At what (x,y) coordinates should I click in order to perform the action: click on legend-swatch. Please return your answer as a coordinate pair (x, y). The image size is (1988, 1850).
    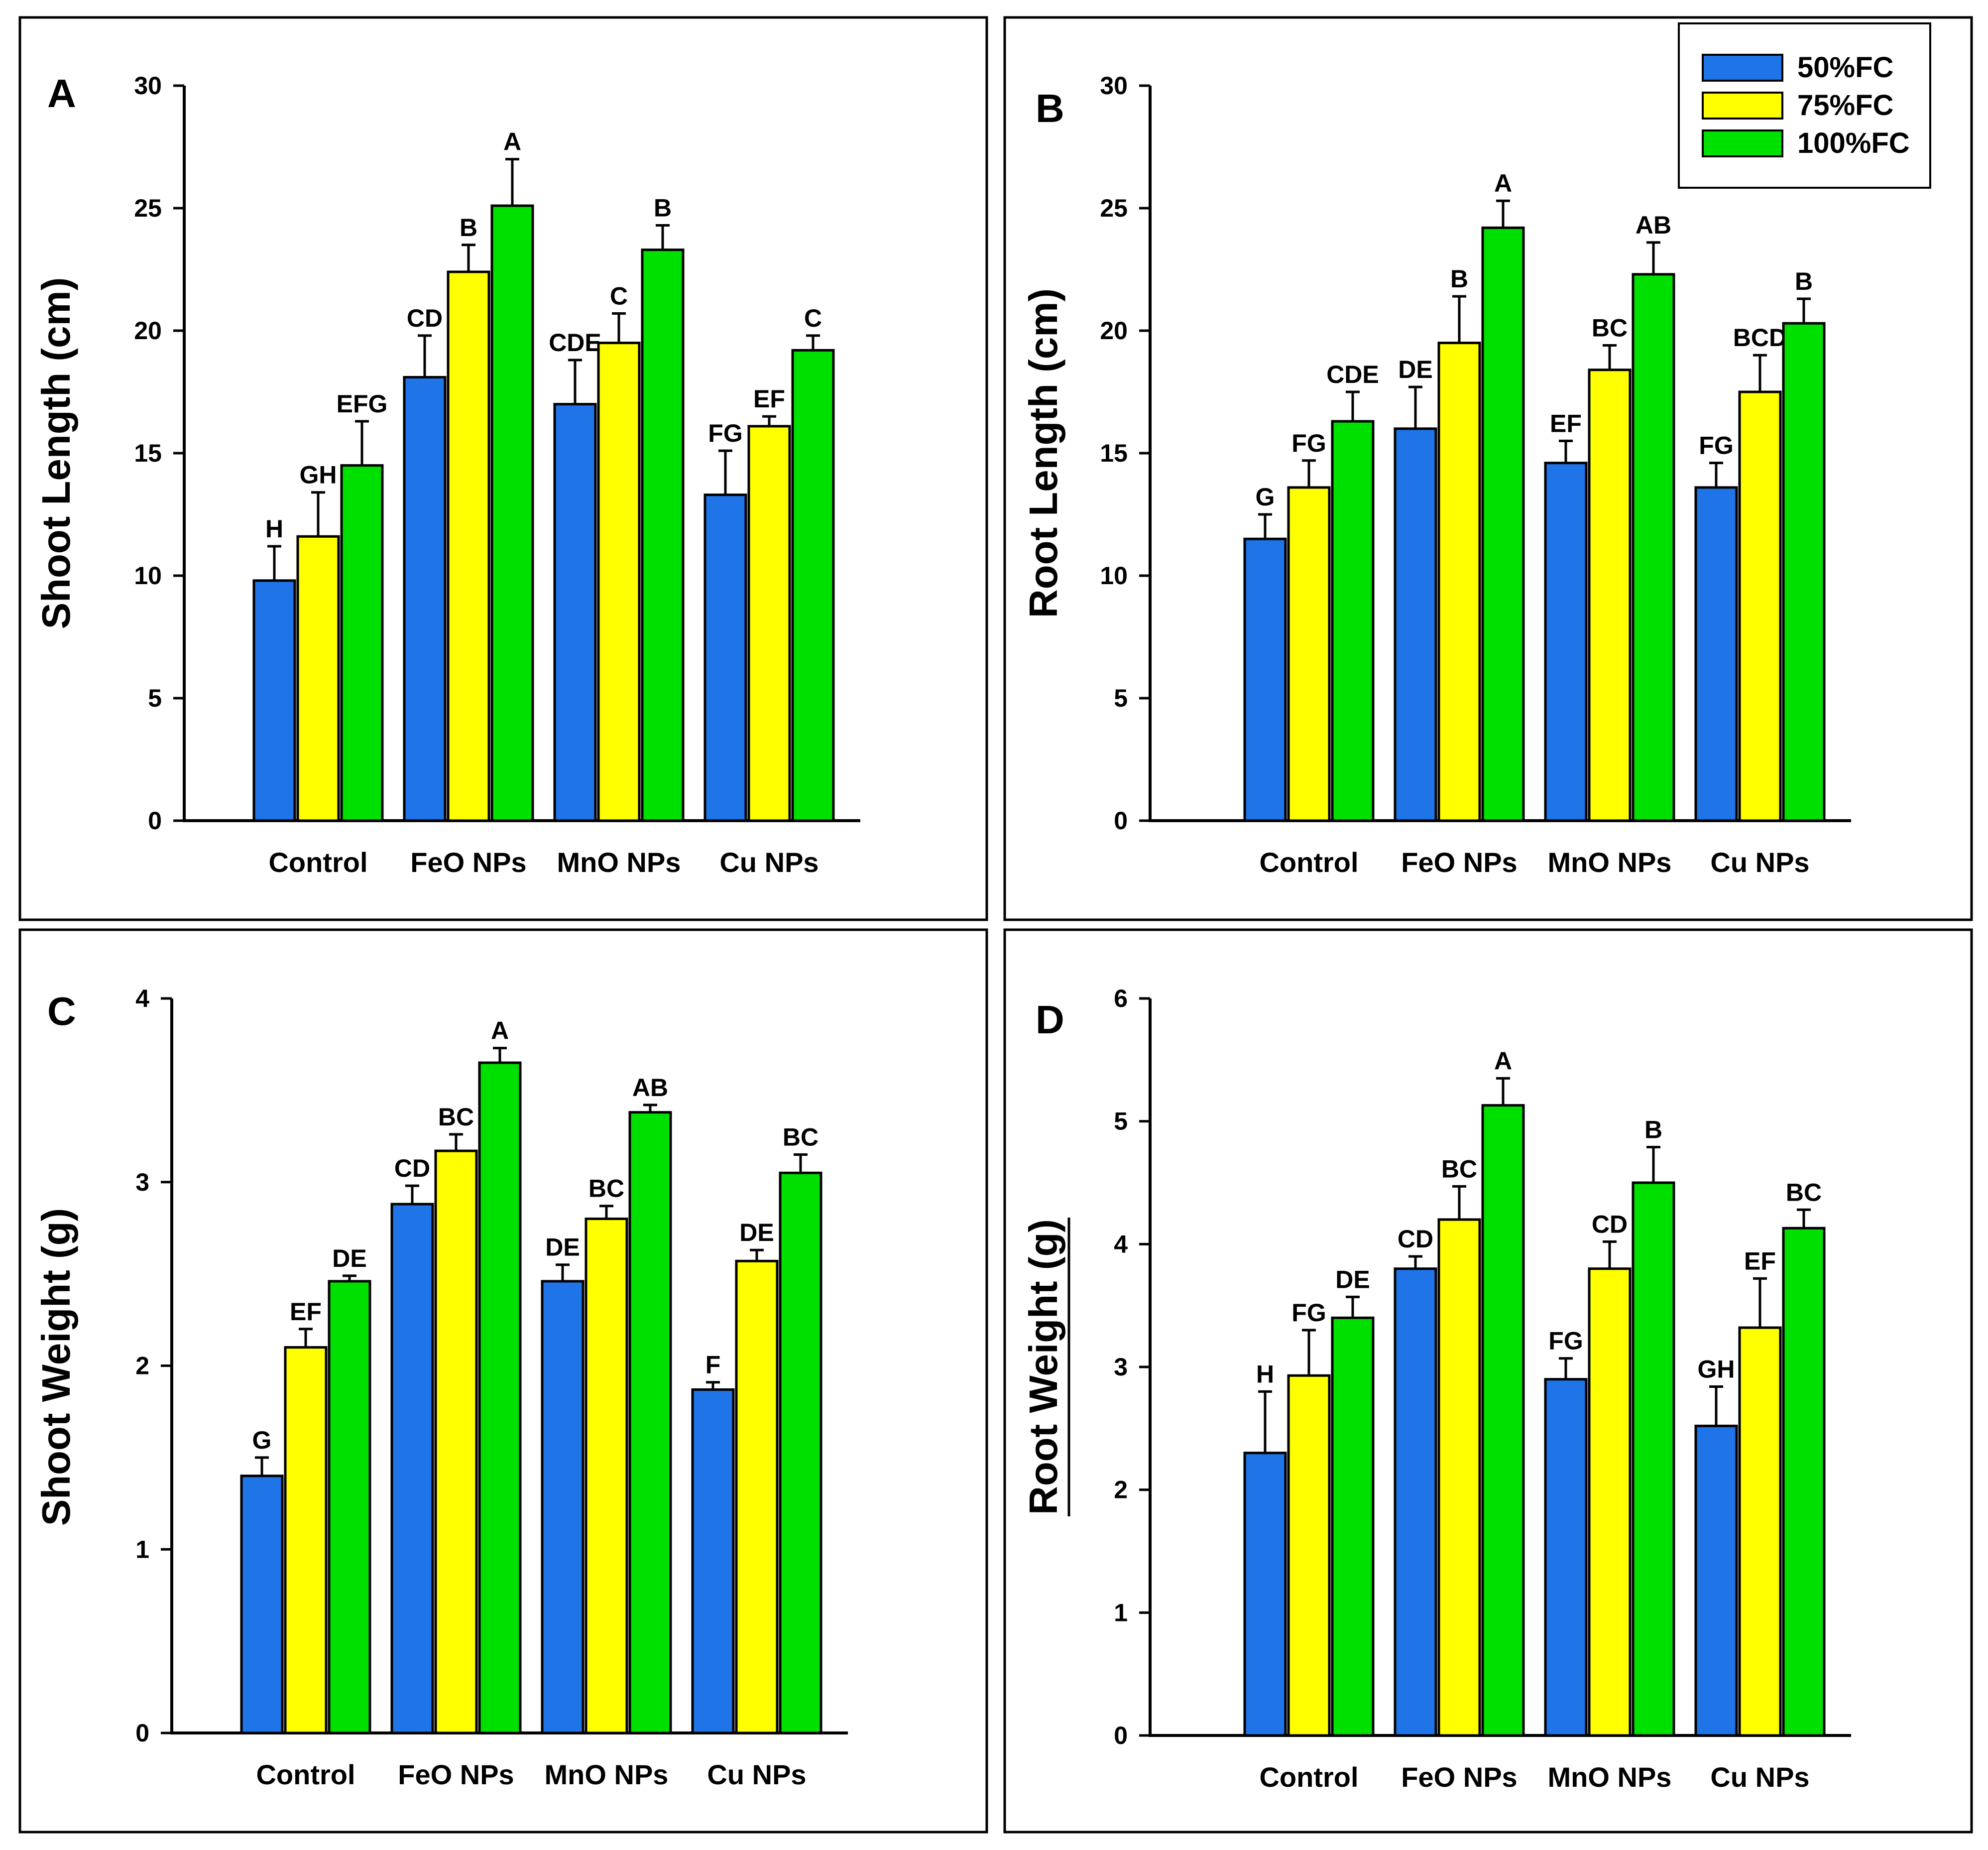
    Looking at the image, I should click on (1743, 106).